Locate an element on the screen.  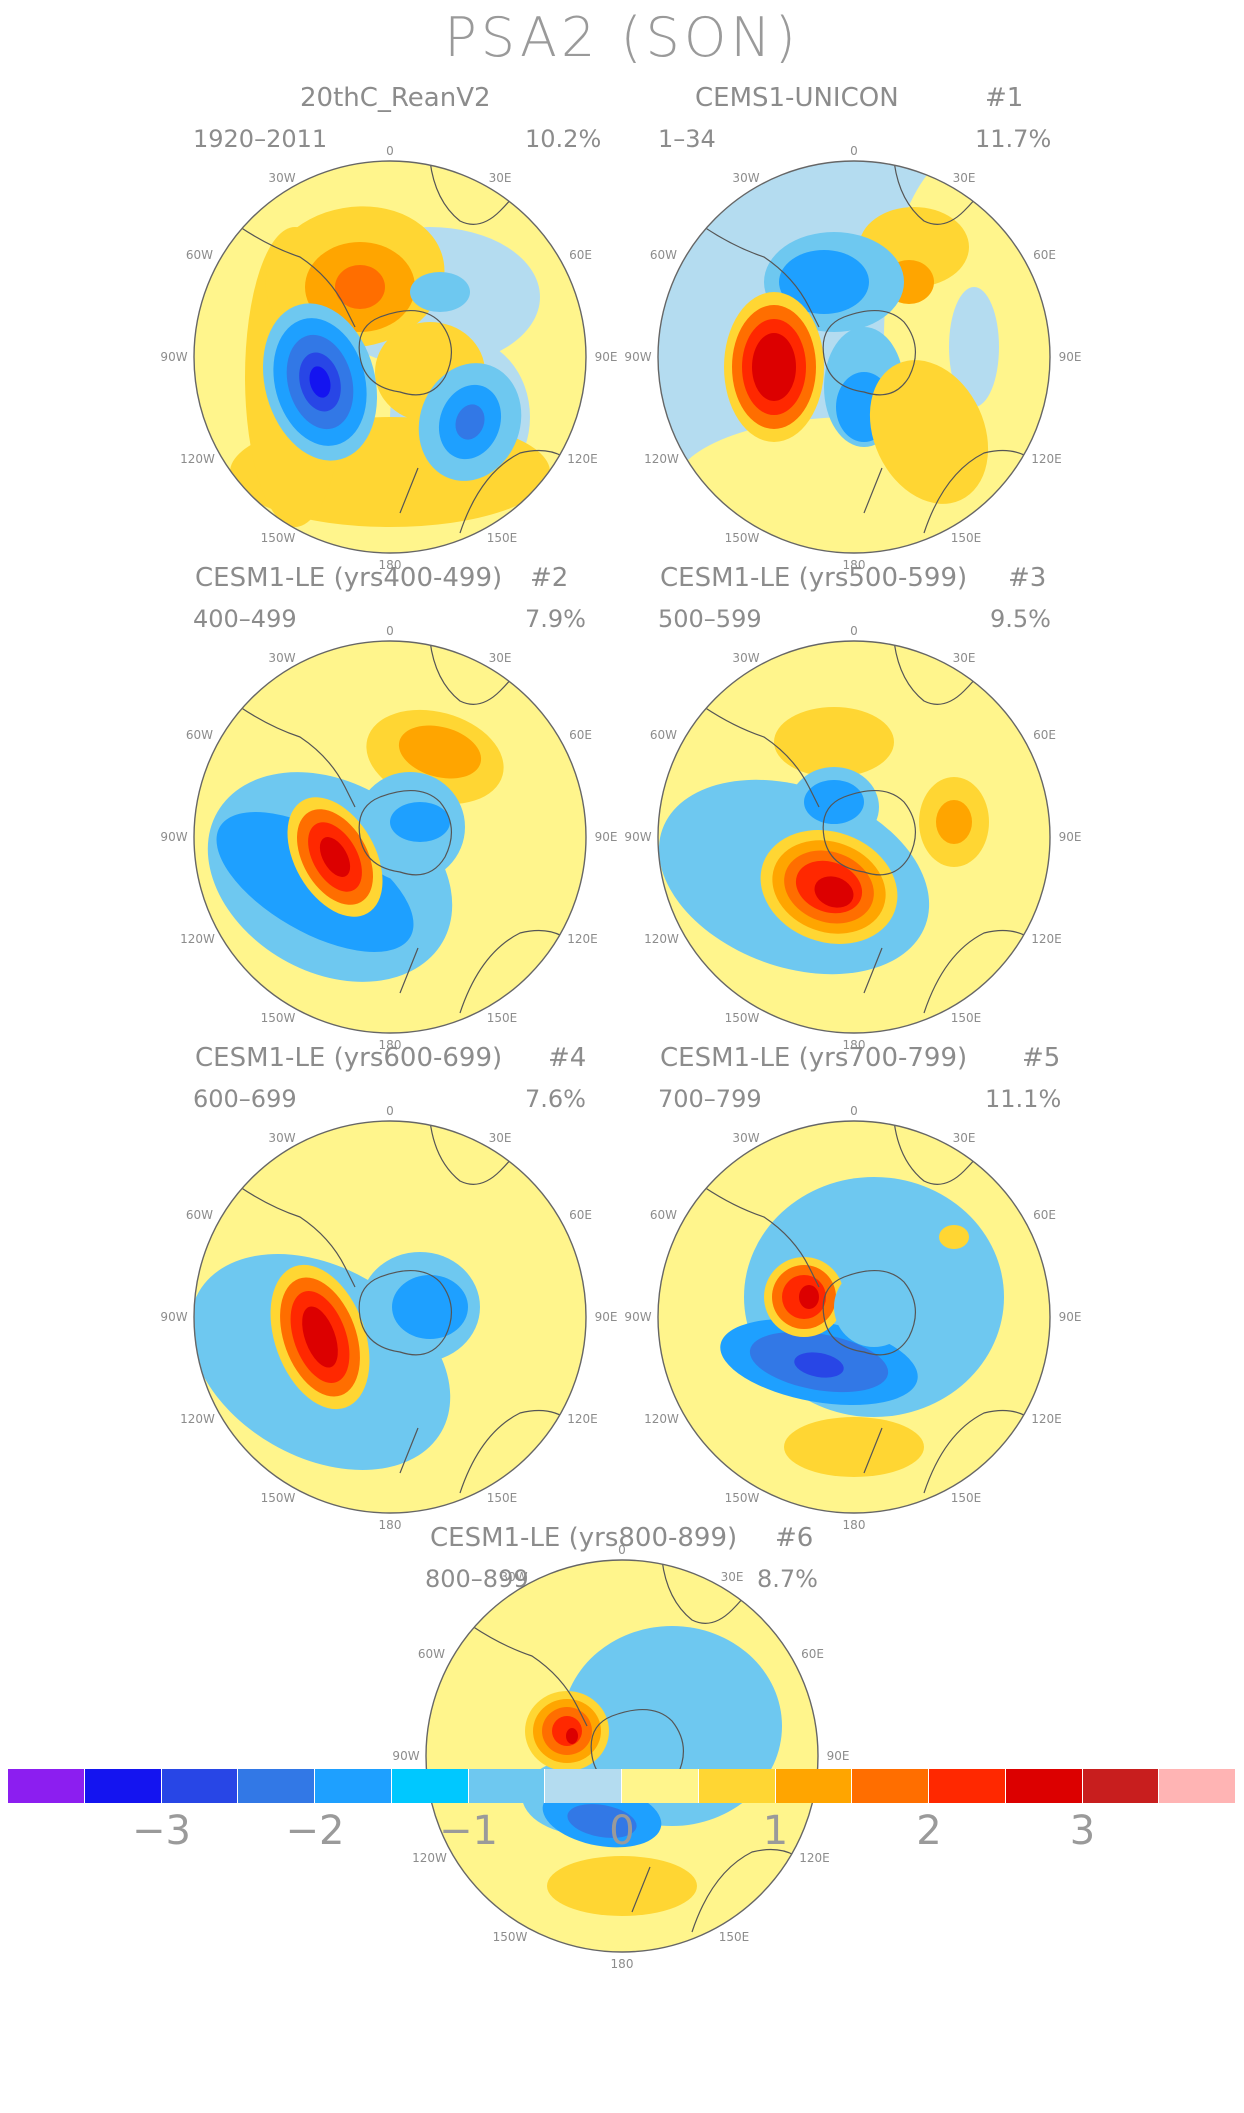
panel-title: CESM1-LE (yrs700-799) is located at coordinates (814, 1058).